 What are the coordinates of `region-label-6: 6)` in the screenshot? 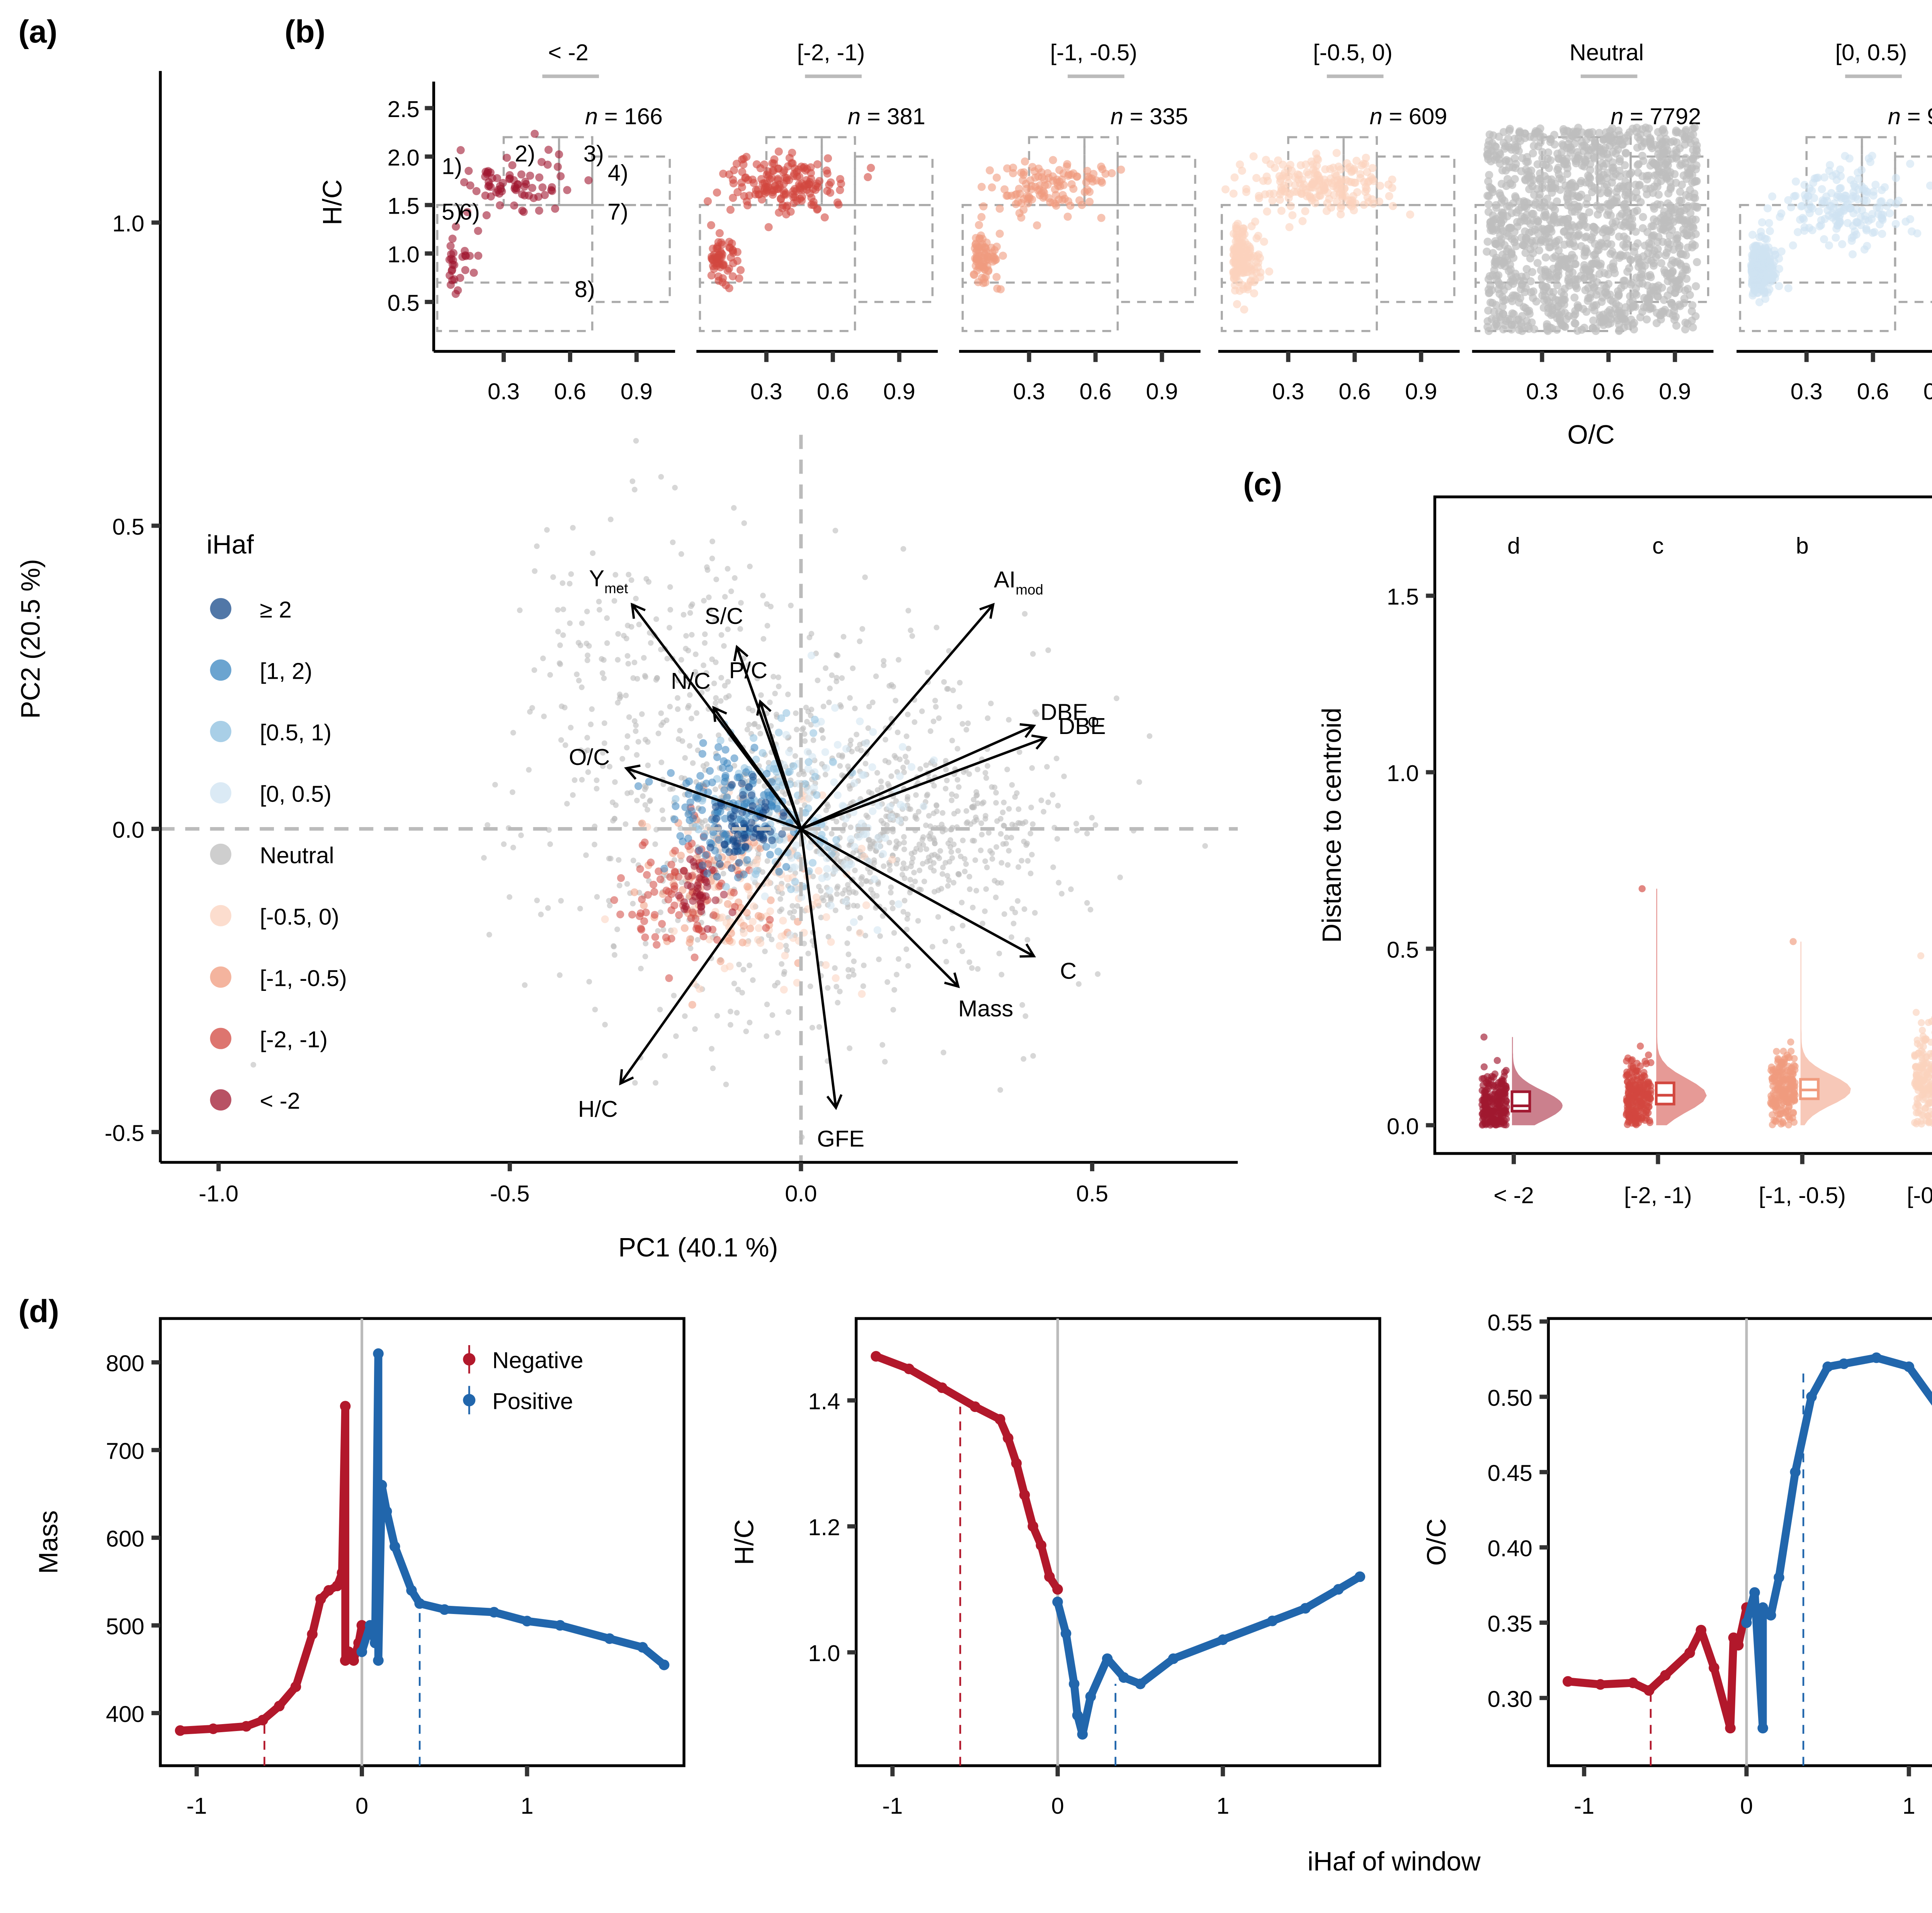 It's located at (470, 211).